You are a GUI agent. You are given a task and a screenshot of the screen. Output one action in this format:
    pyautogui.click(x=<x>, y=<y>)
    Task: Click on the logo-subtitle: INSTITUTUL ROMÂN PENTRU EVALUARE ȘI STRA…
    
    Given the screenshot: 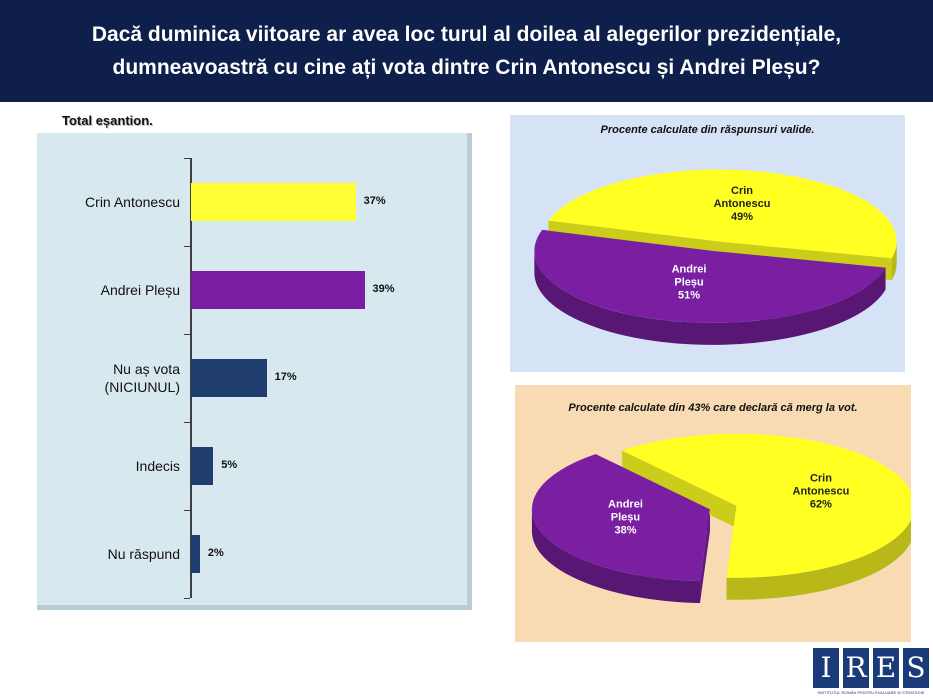 What is the action you would take?
    pyautogui.click(x=871, y=692)
    